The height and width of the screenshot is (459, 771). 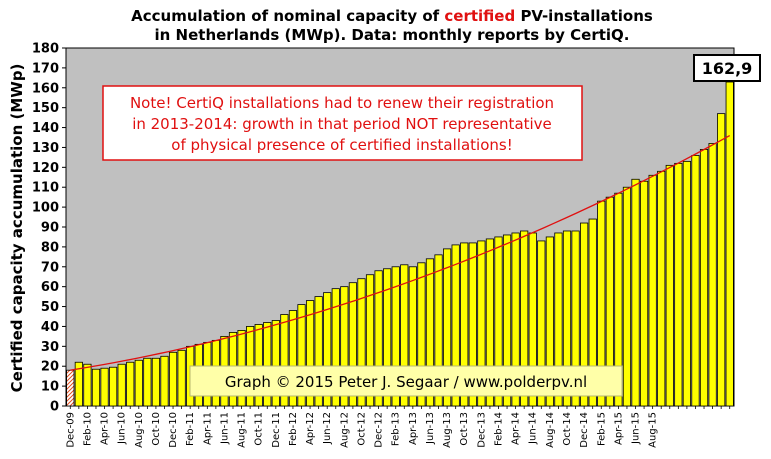 What do you see at coordinates (464, 429) in the screenshot?
I see `x-tick-label-23: Oct-13` at bounding box center [464, 429].